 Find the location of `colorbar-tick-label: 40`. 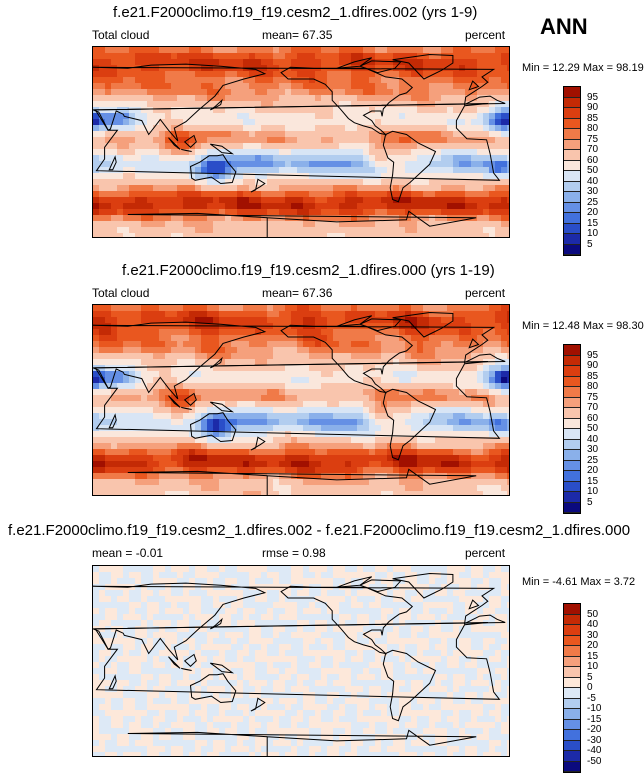

colorbar-tick-label: 40 is located at coordinates (593, 439).